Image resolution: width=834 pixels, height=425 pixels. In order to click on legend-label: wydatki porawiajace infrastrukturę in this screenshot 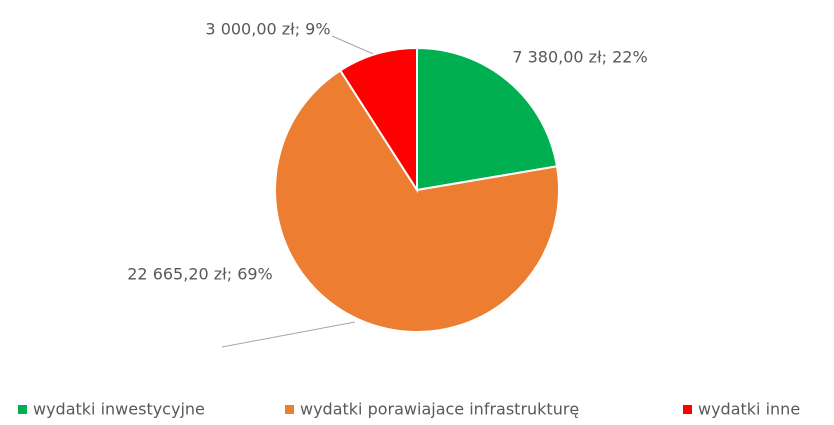, I will do `click(439, 409)`.